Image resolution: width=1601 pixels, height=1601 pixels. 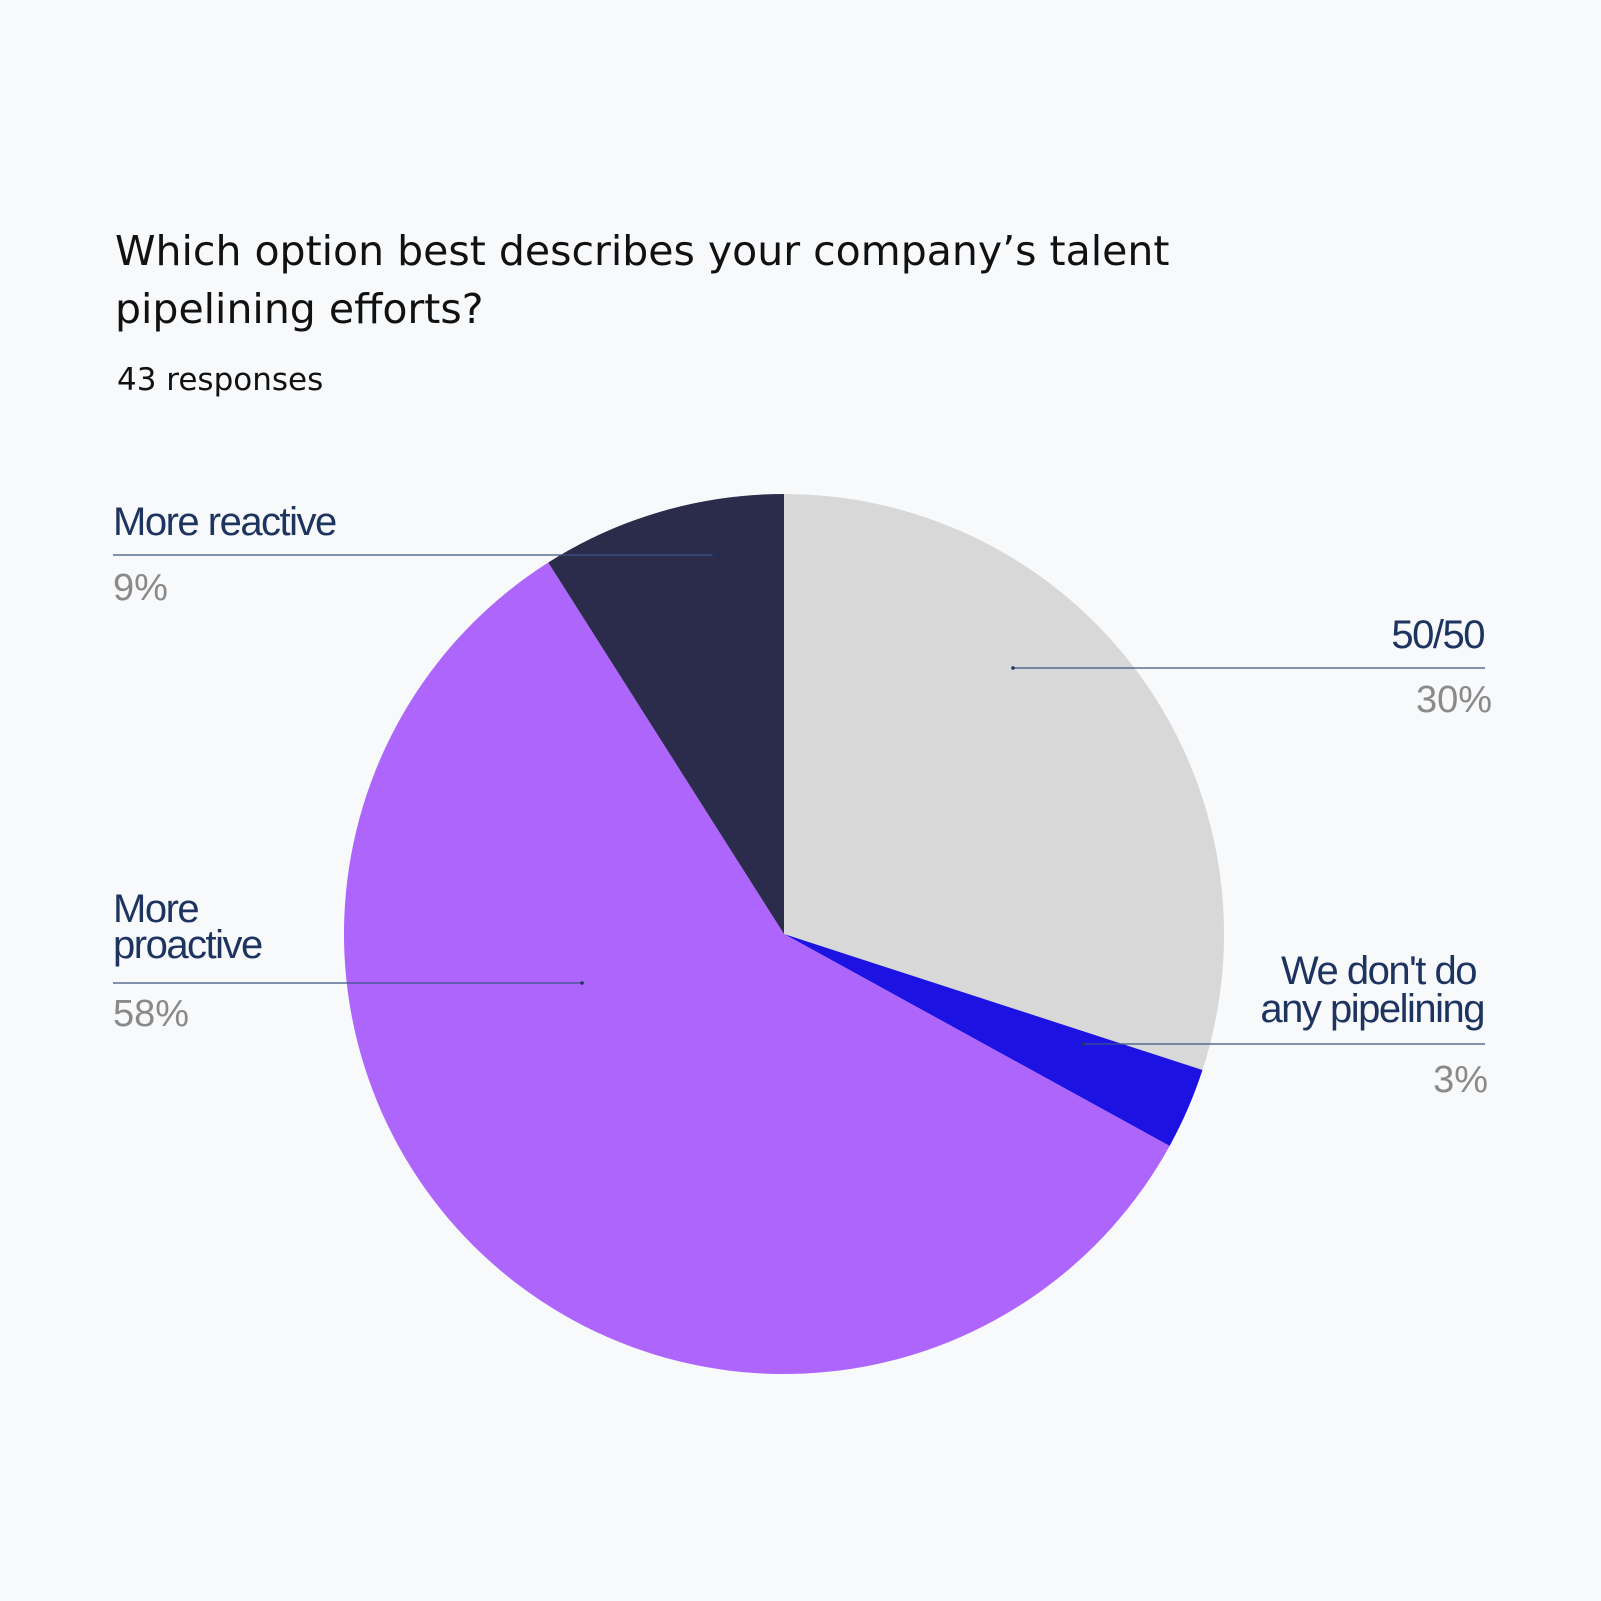 I want to click on pie-slice-more-reactive, so click(x=666, y=714).